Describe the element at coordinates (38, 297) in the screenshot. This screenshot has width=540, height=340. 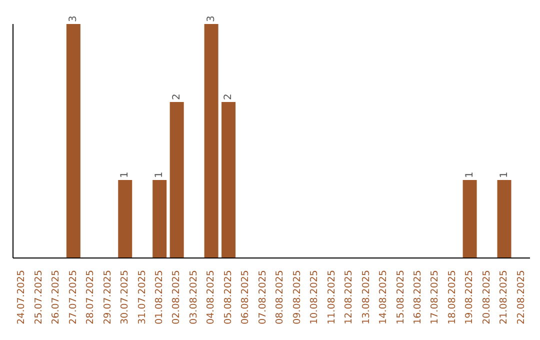
I see `x-tick-label: 25.07.2025` at that location.